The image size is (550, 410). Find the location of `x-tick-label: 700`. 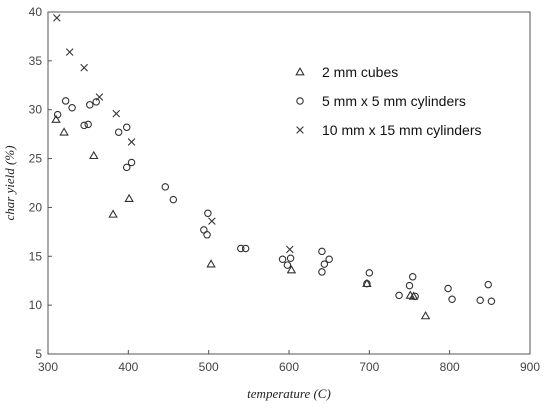

x-tick-label: 700 is located at coordinates (369, 367).